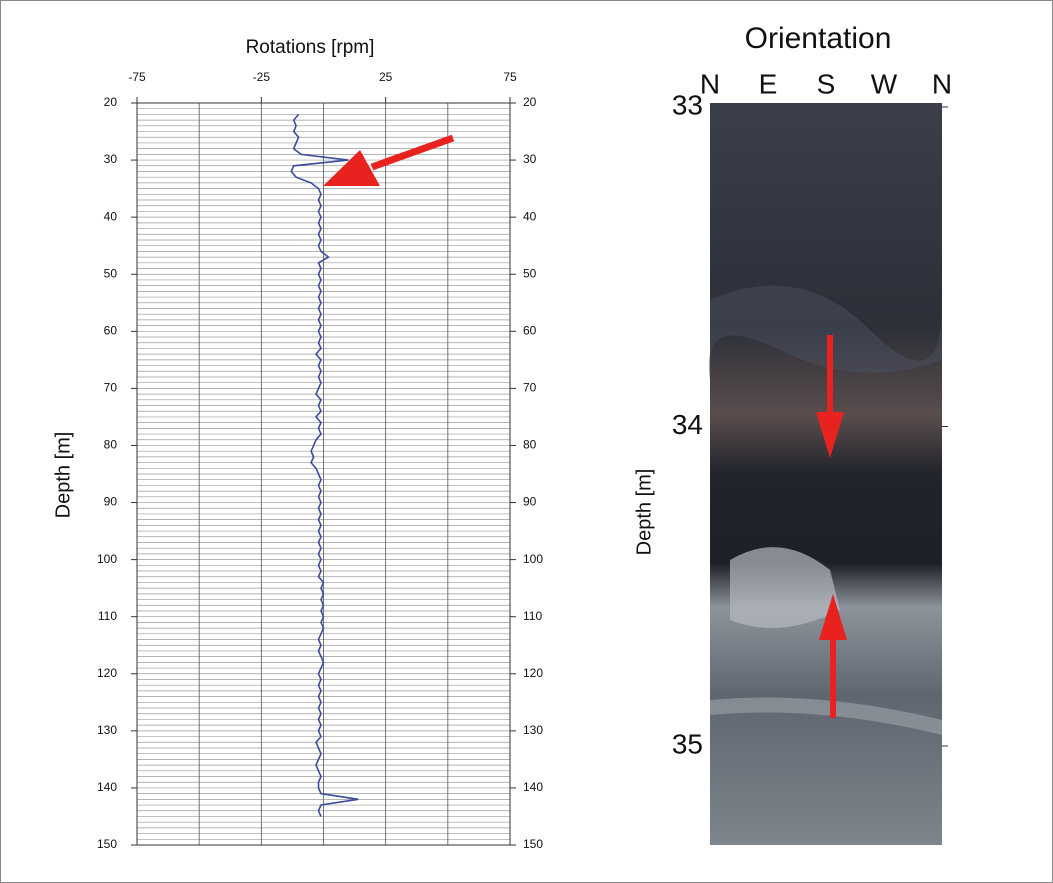 The height and width of the screenshot is (883, 1053). What do you see at coordinates (818, 38) in the screenshot?
I see `chart-title: Orientation` at bounding box center [818, 38].